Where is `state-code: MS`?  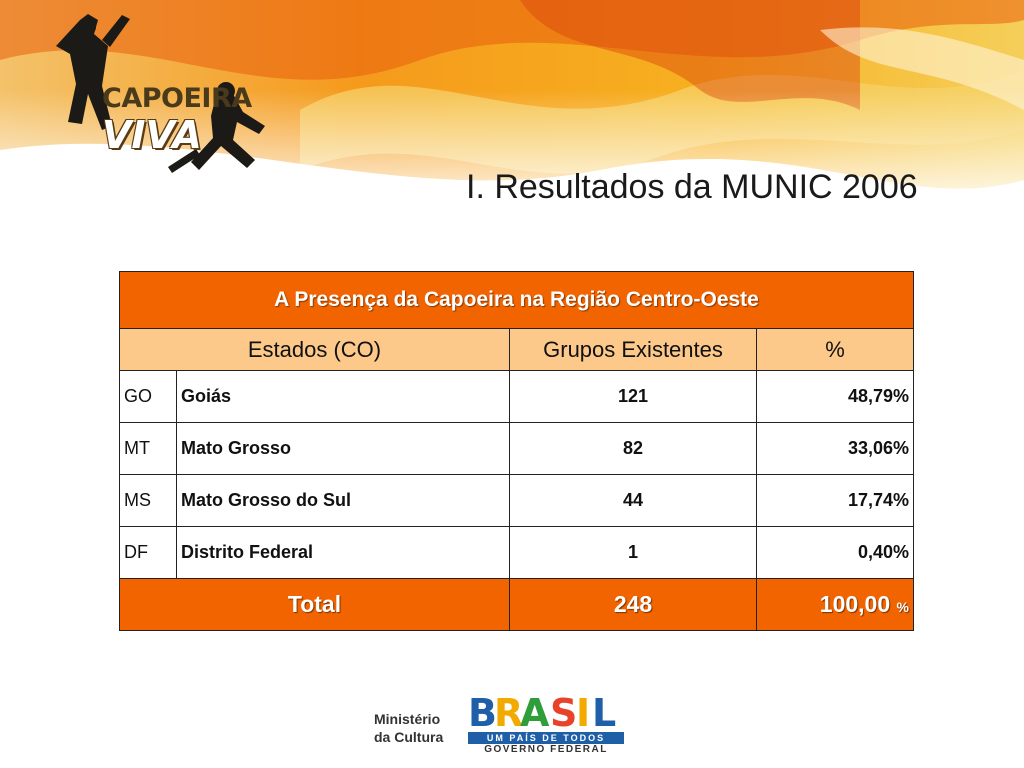
state-code: MS is located at coordinates (148, 500).